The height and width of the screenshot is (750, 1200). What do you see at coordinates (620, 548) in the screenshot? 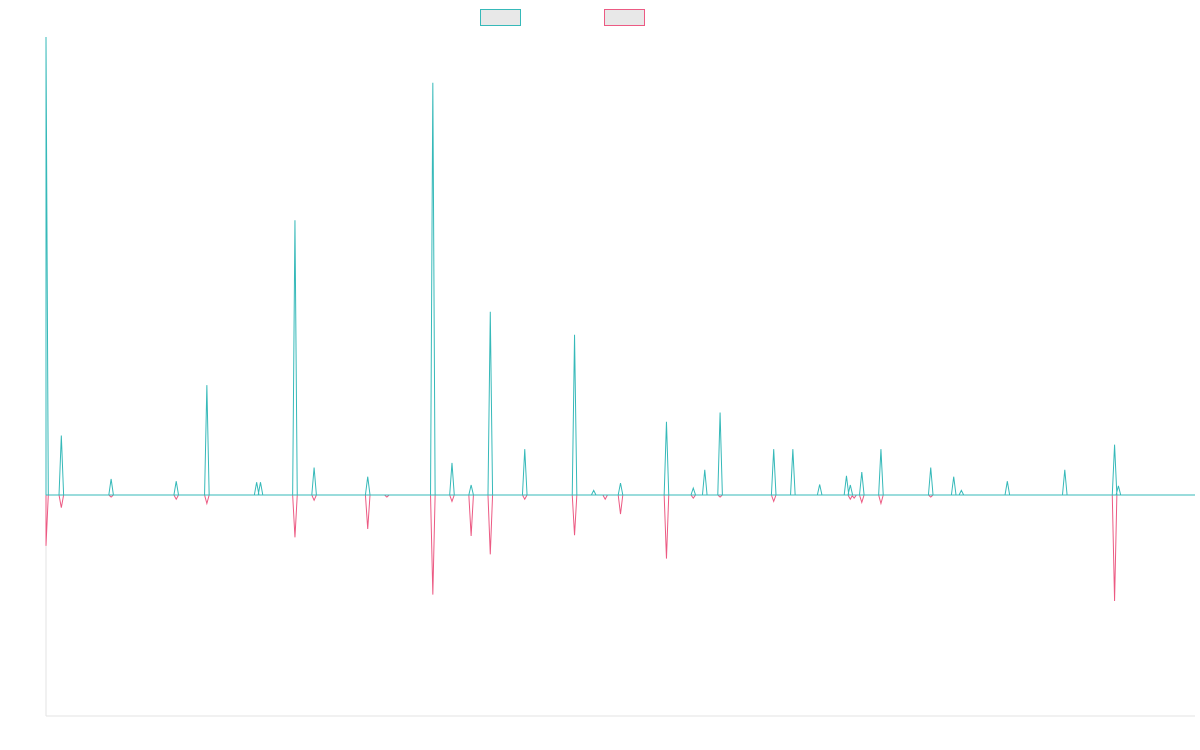
I see `series-2-line` at bounding box center [620, 548].